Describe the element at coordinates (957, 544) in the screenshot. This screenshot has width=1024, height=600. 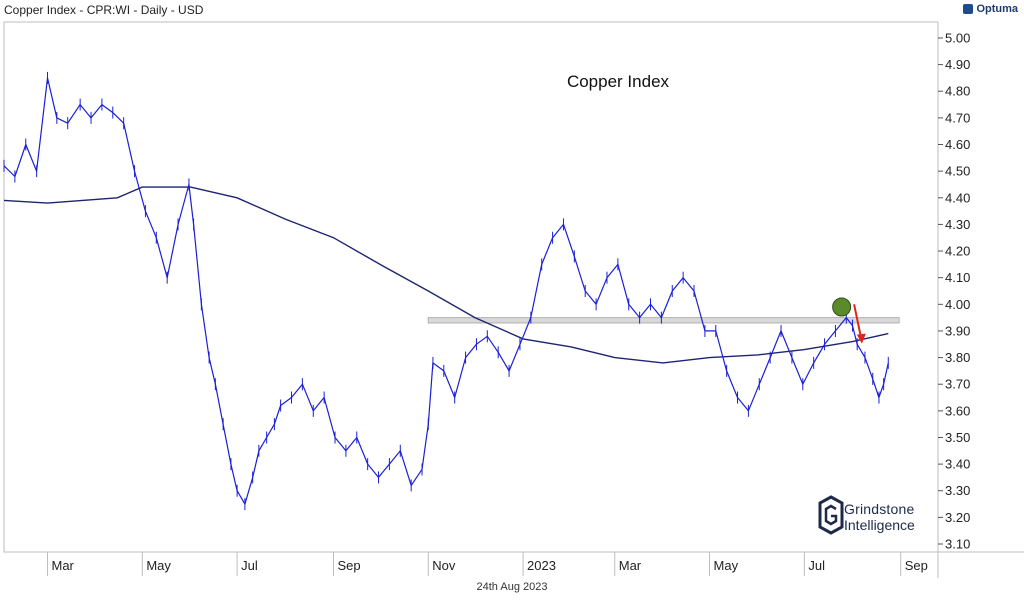
I see `y-tick-label: 3.10` at that location.